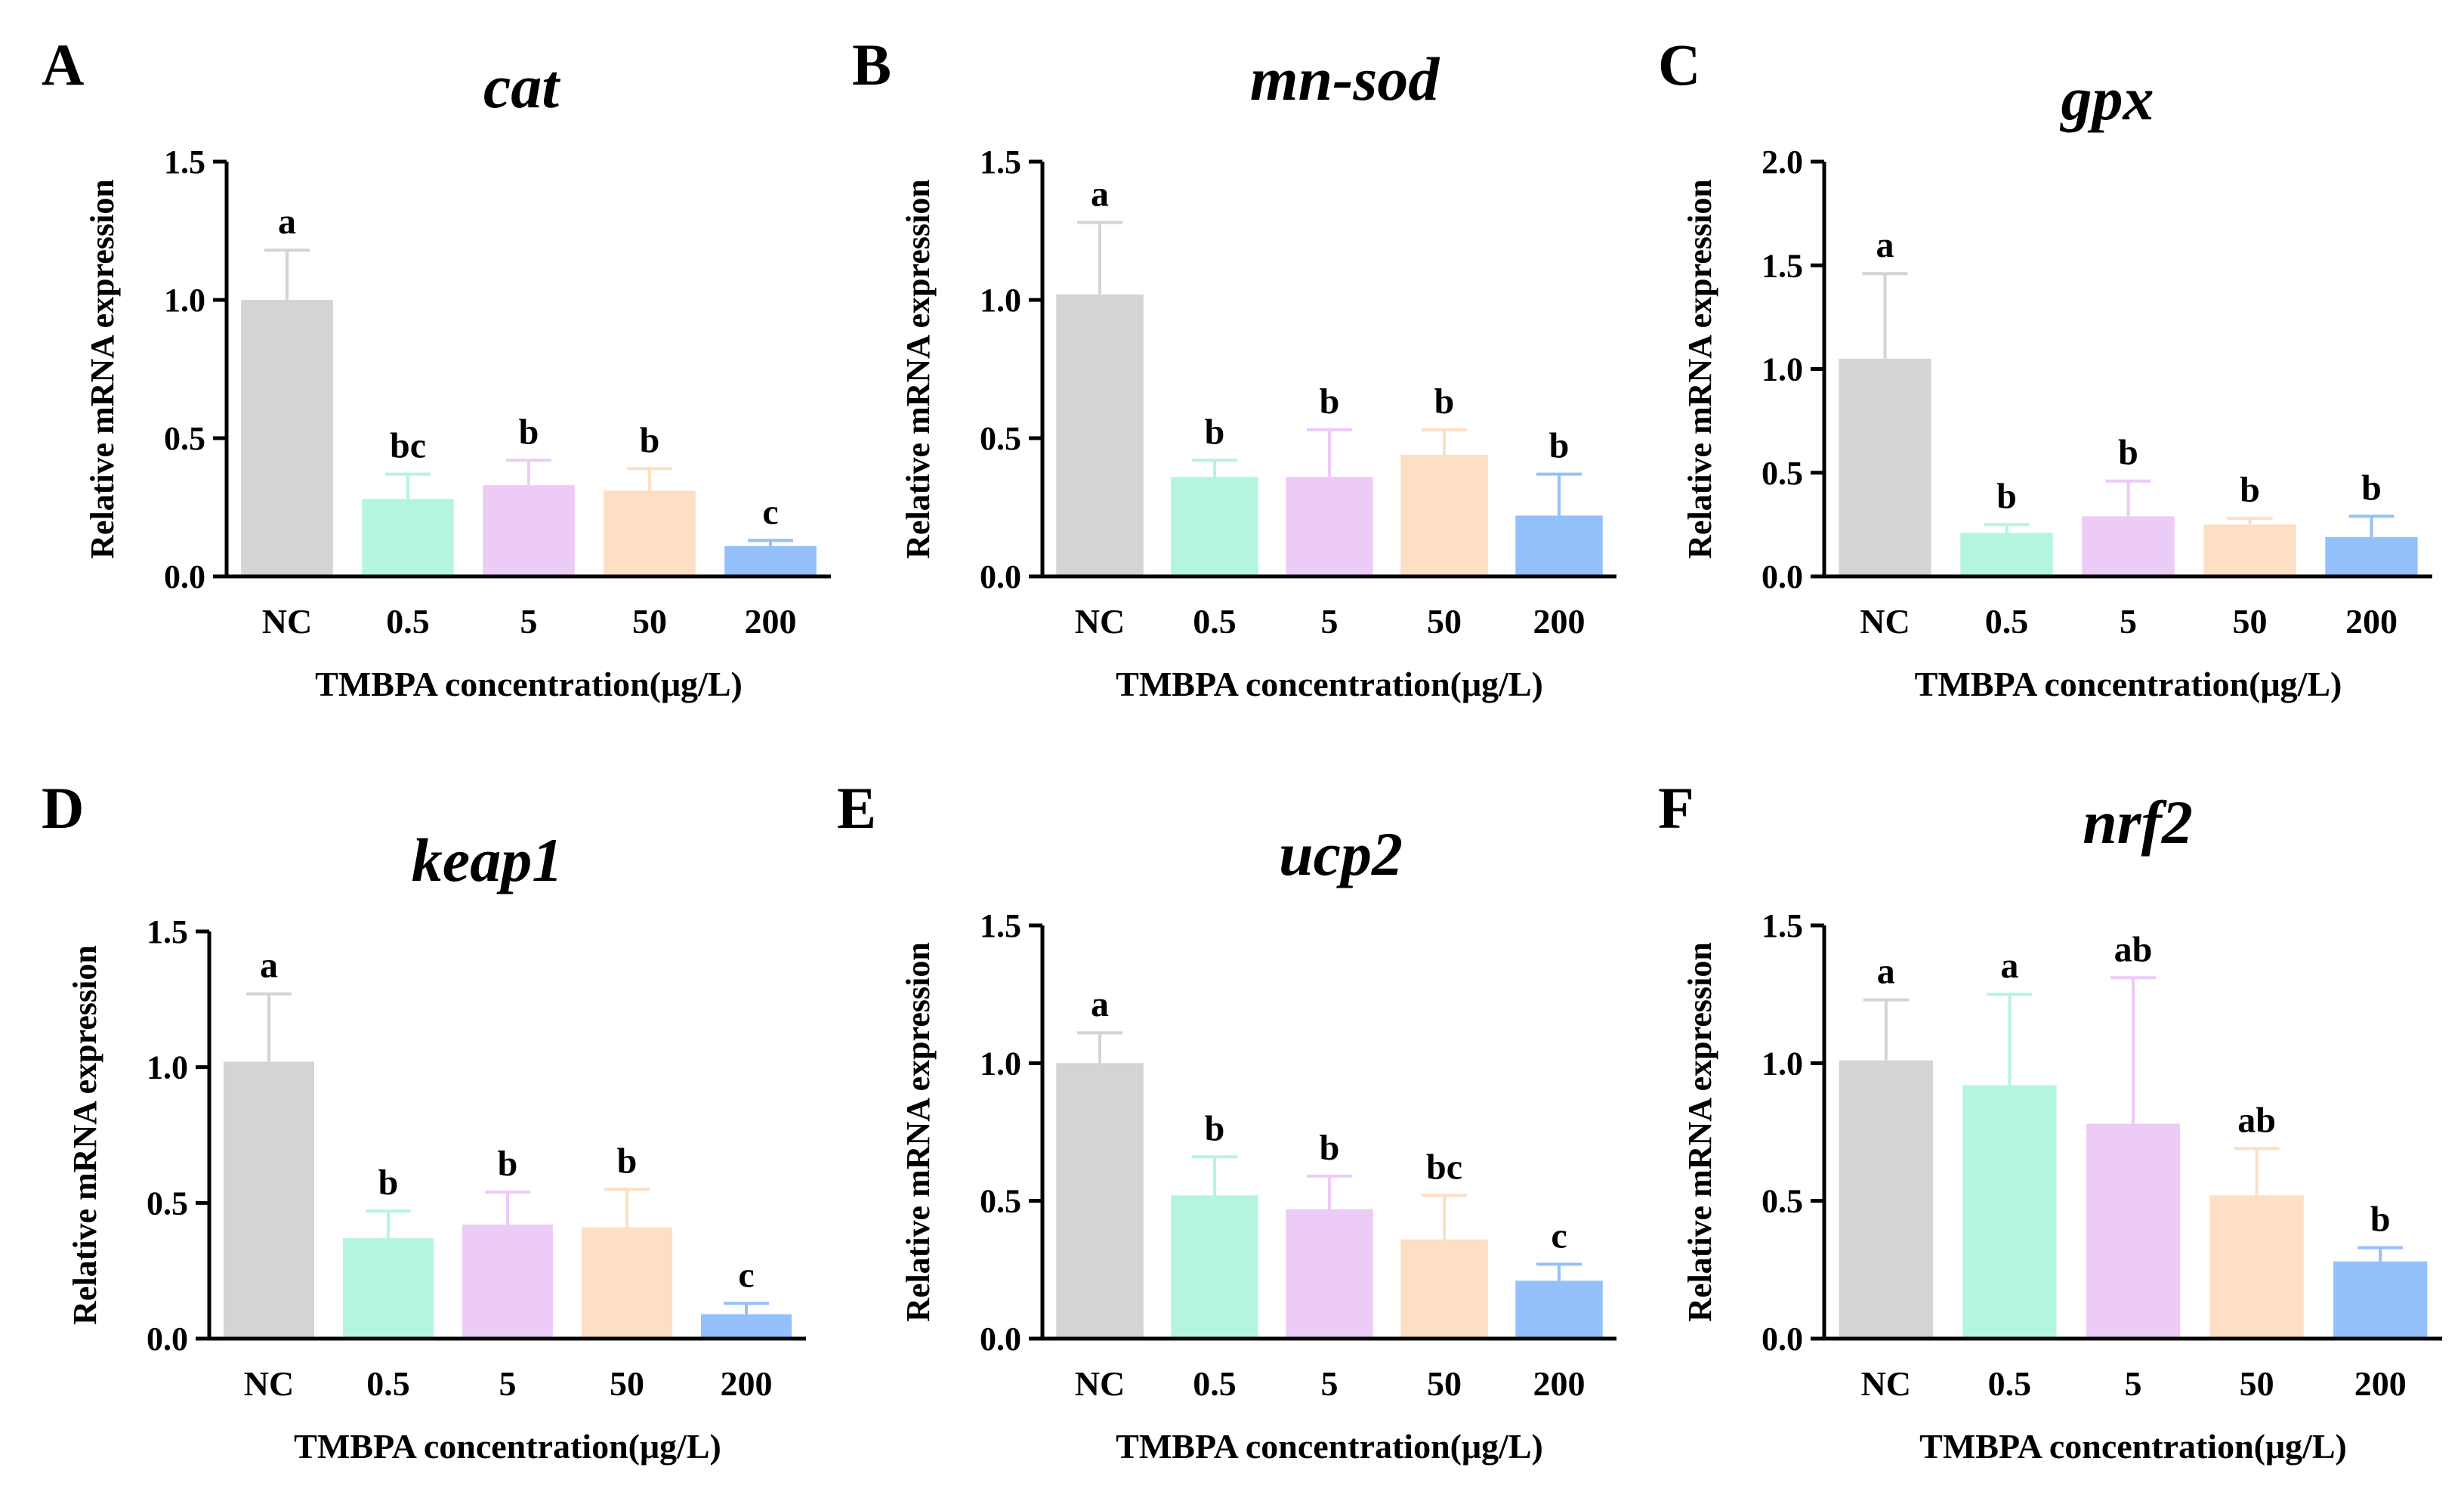  Describe the element at coordinates (2107, 98) in the screenshot. I see `chart-title: gpx` at that location.